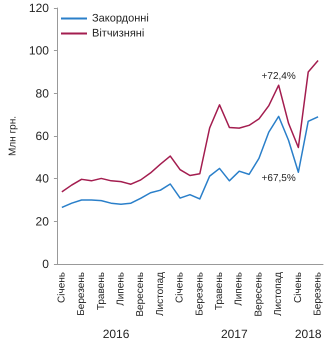 This screenshot has height=348, width=331. I want to click on y-tick-label: 20, so click(43, 221).